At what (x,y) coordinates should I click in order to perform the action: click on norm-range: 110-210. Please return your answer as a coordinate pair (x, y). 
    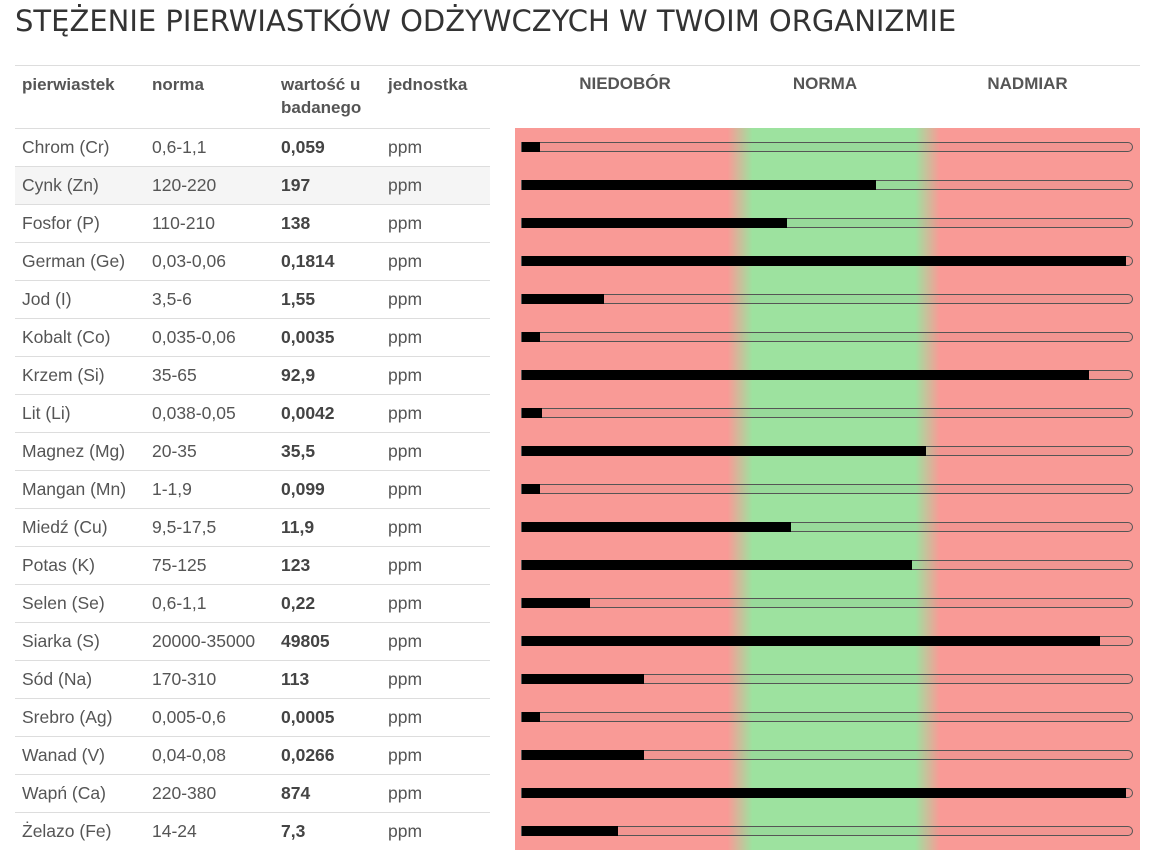
    Looking at the image, I should click on (183, 223).